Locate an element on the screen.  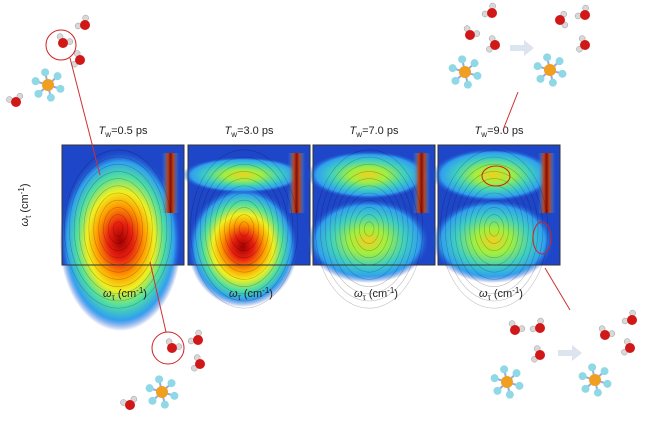
label: Tw=3.0 ps is located at coordinates (249, 132).